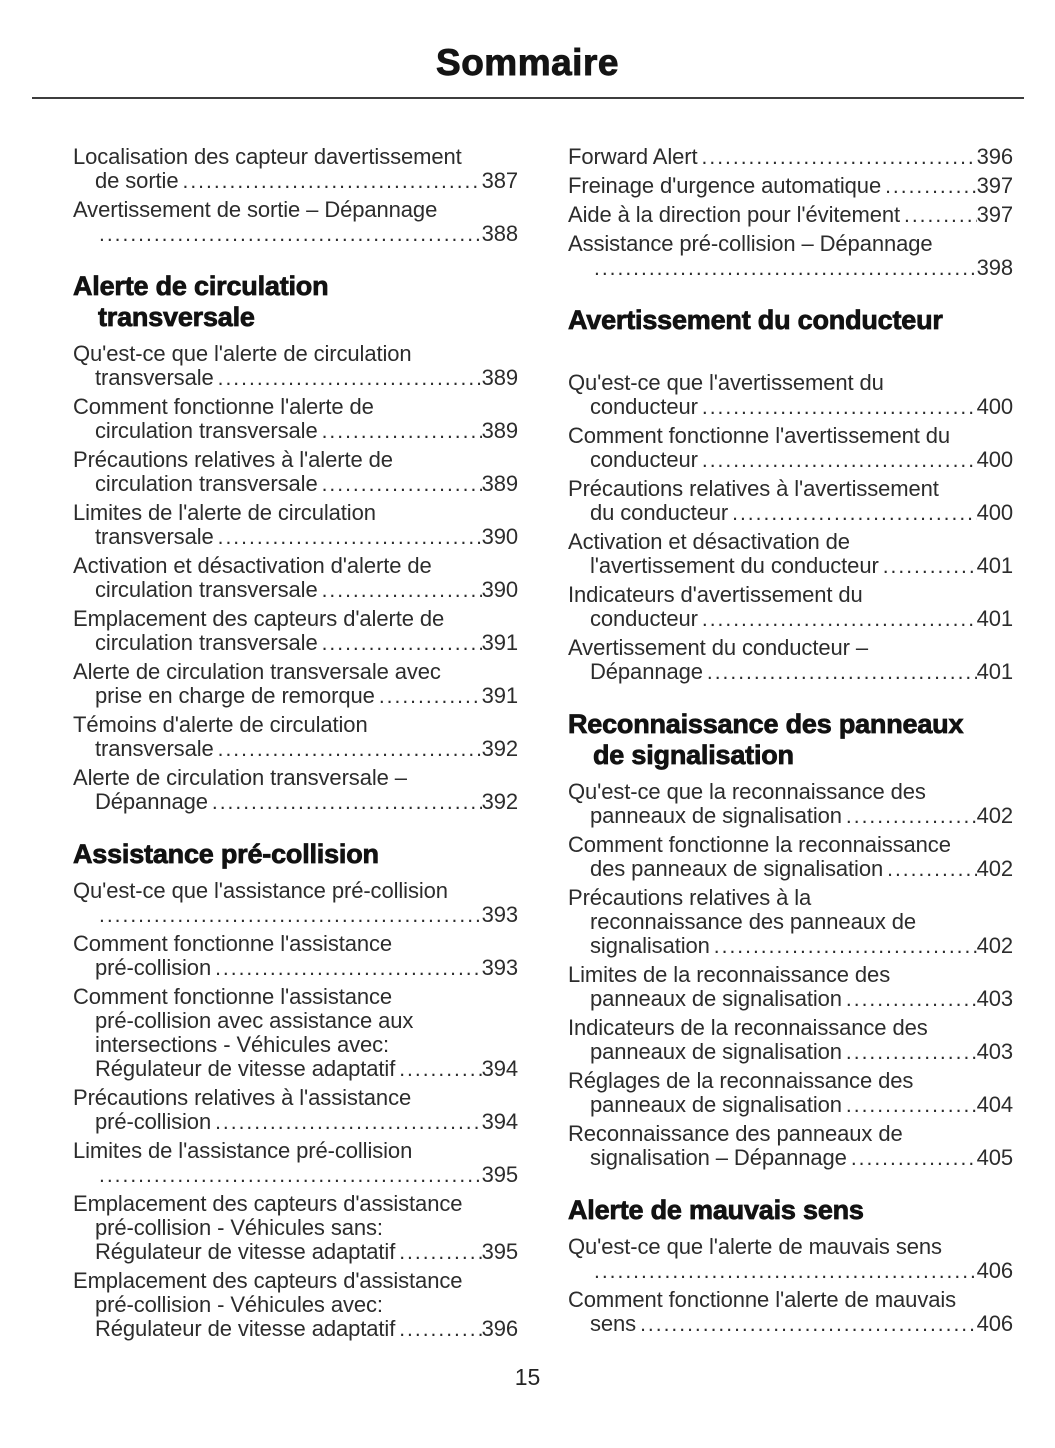 Image resolution: width=1055 pixels, height=1448 pixels. Describe the element at coordinates (206, 589) in the screenshot. I see `entry-text: circulation transversale` at that location.